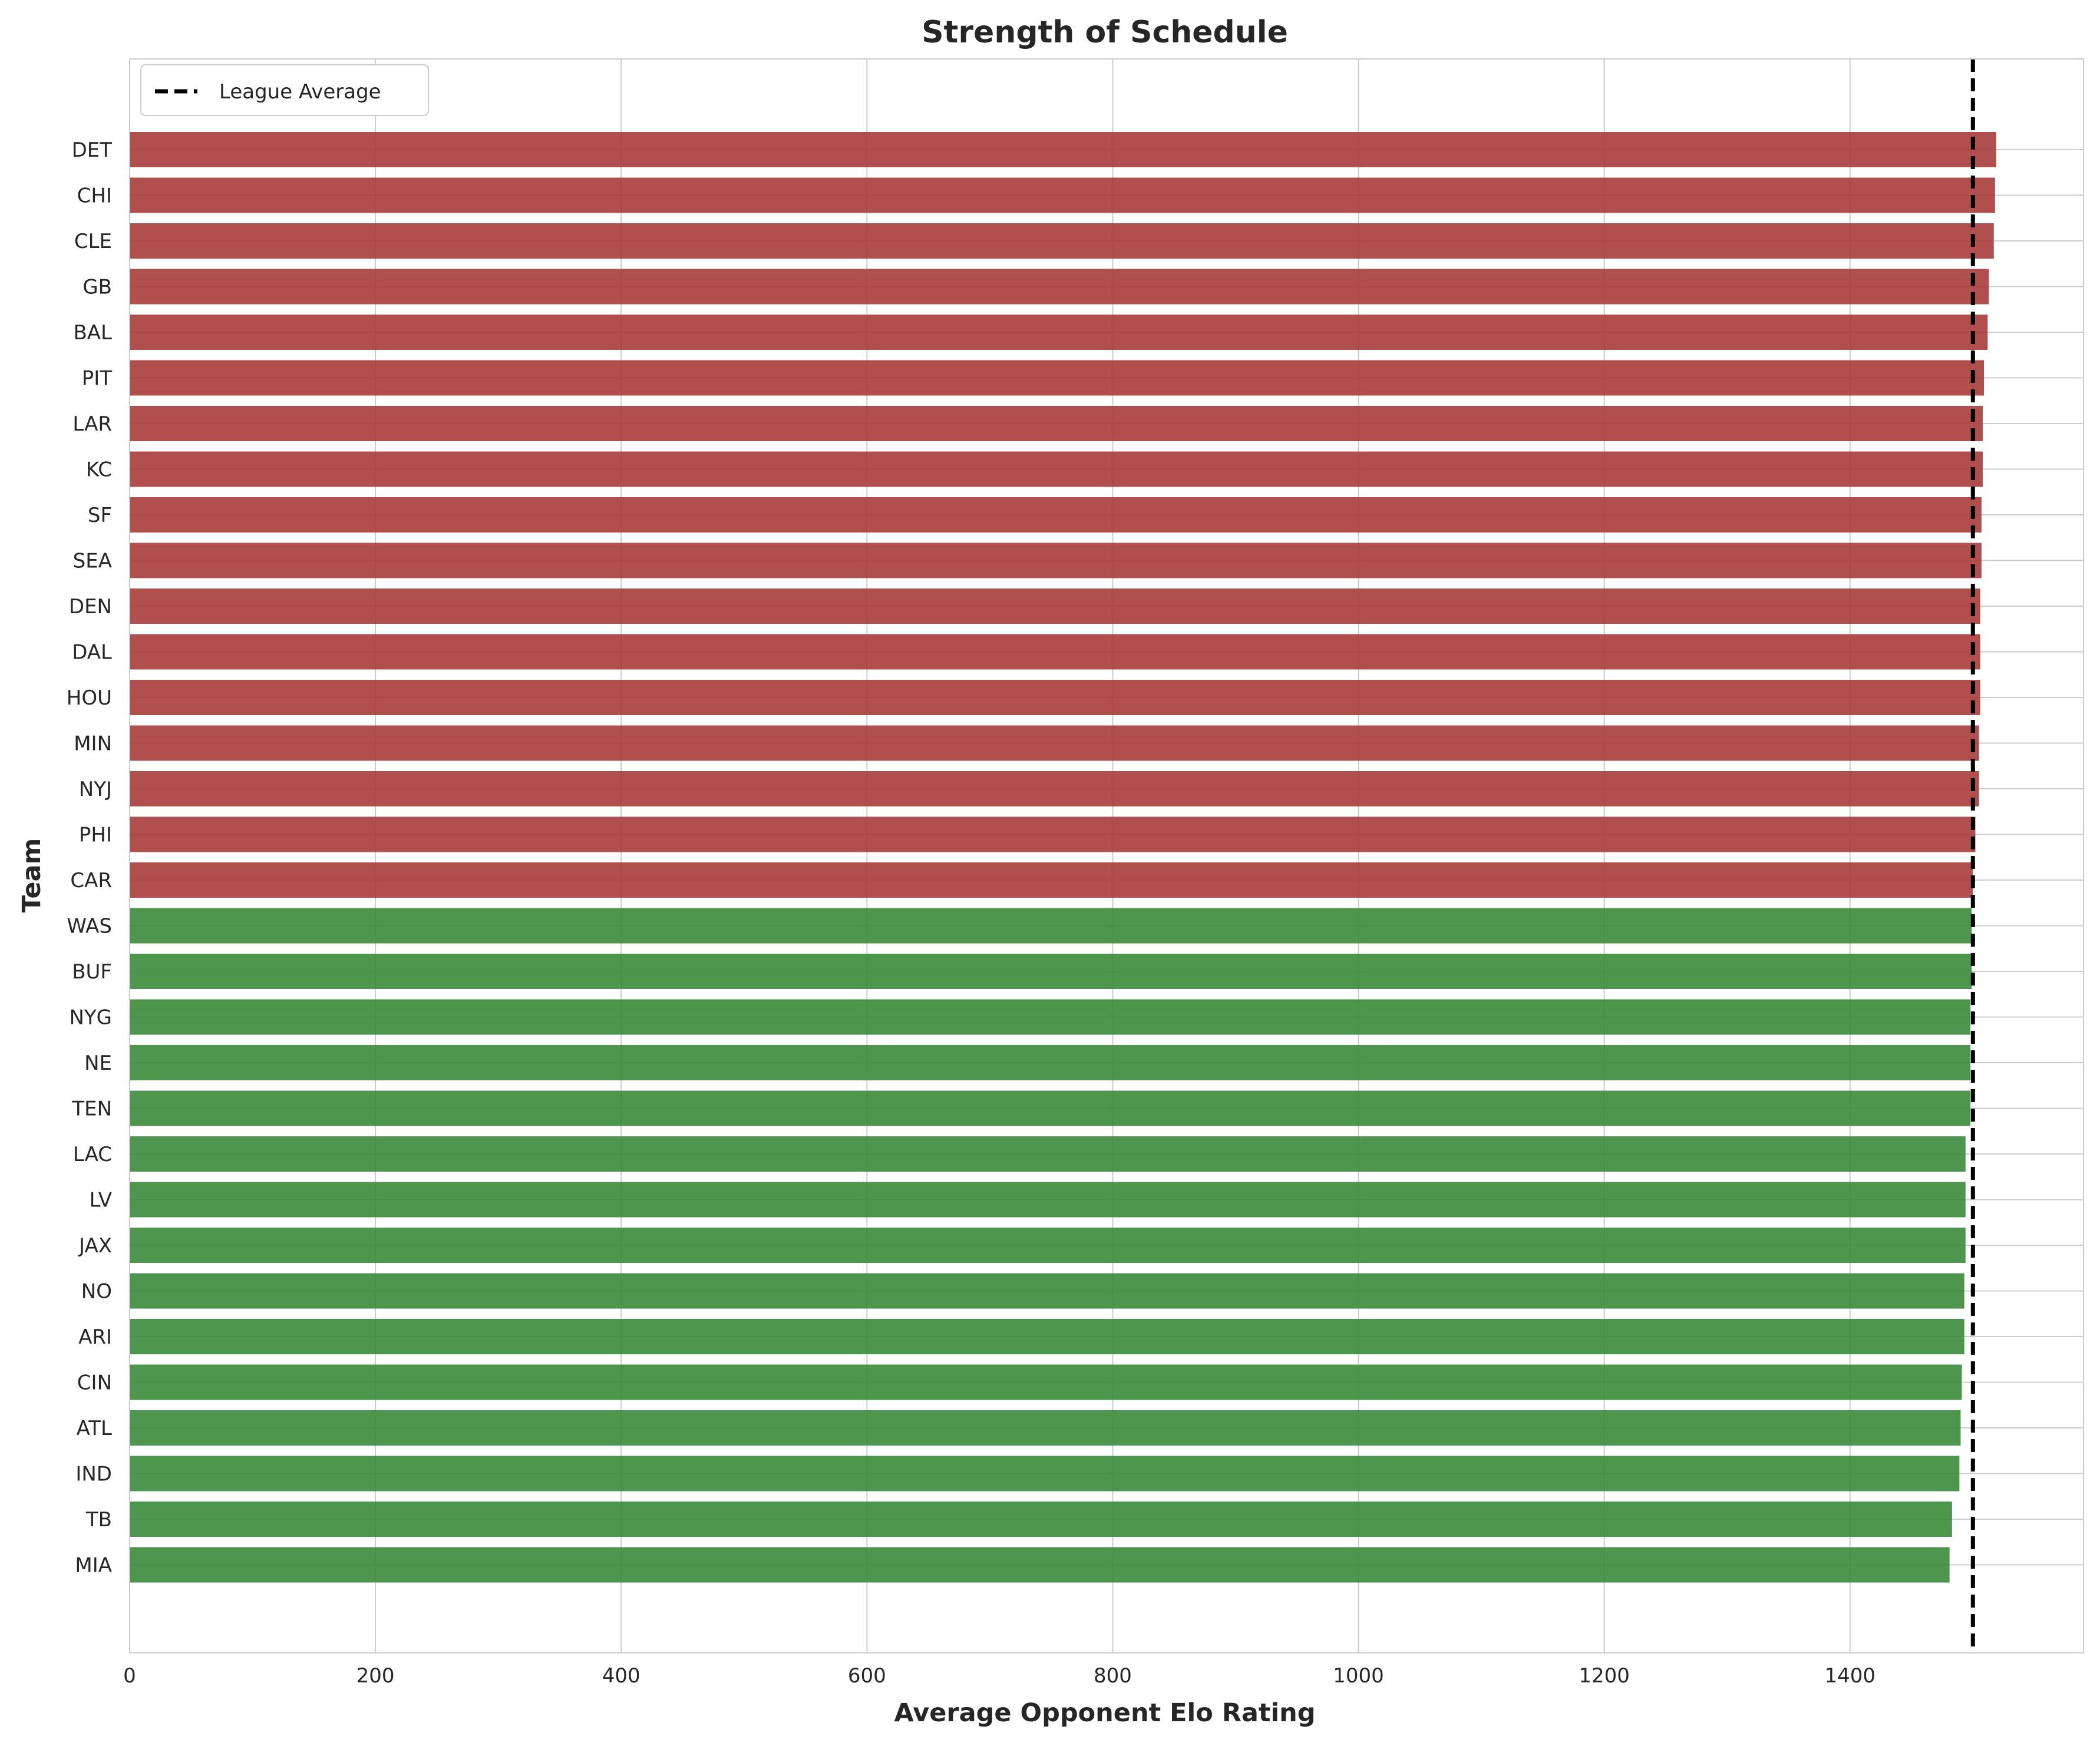 The height and width of the screenshot is (1746, 2100). Describe the element at coordinates (1358, 1676) in the screenshot. I see `x-tick-label: 1000` at that location.